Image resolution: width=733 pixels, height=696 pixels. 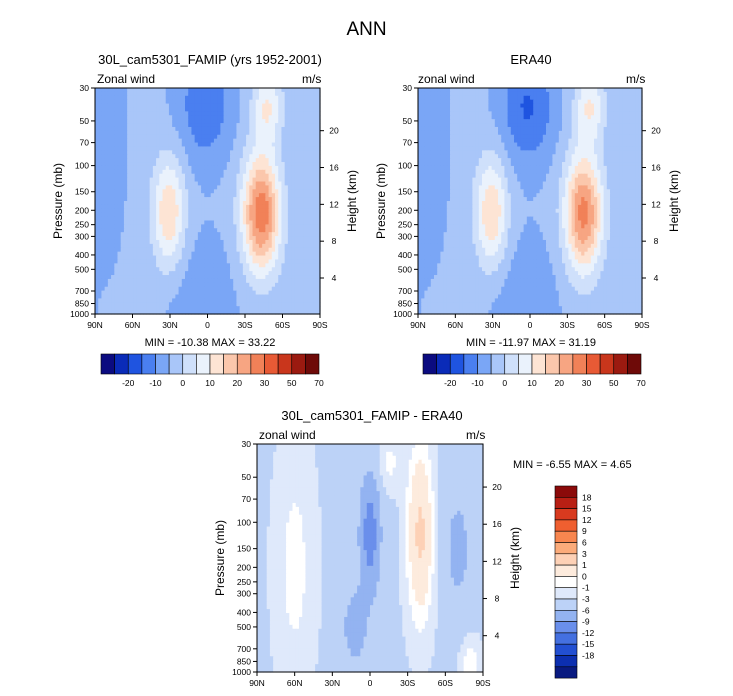 I want to click on y-right-tick-label: 4, so click(x=334, y=278).